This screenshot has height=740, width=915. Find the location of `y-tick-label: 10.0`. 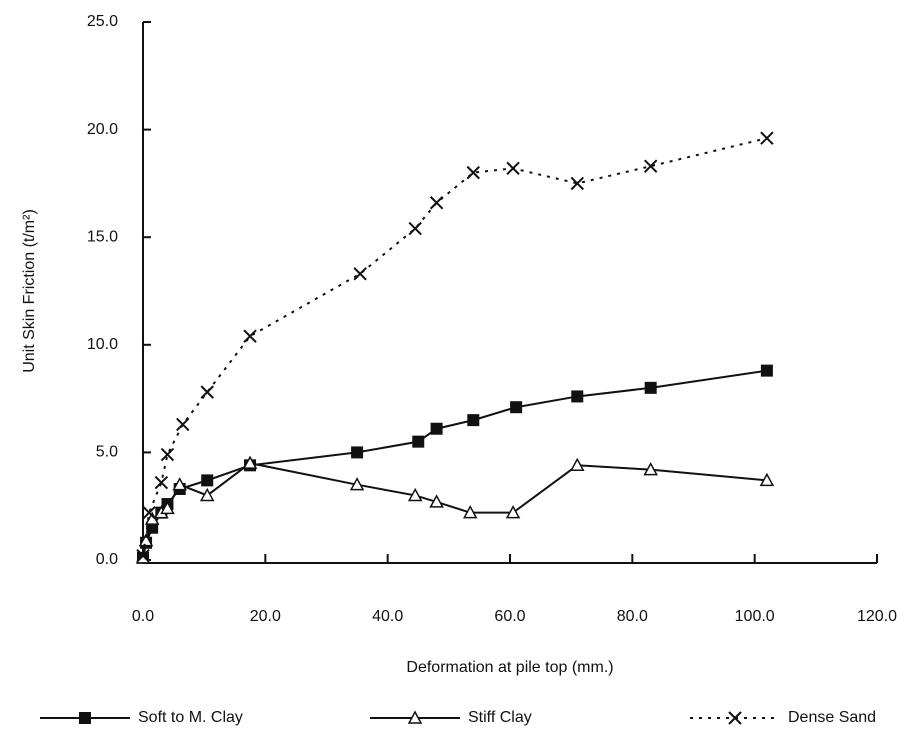

y-tick-label: 10.0 is located at coordinates (102, 344).